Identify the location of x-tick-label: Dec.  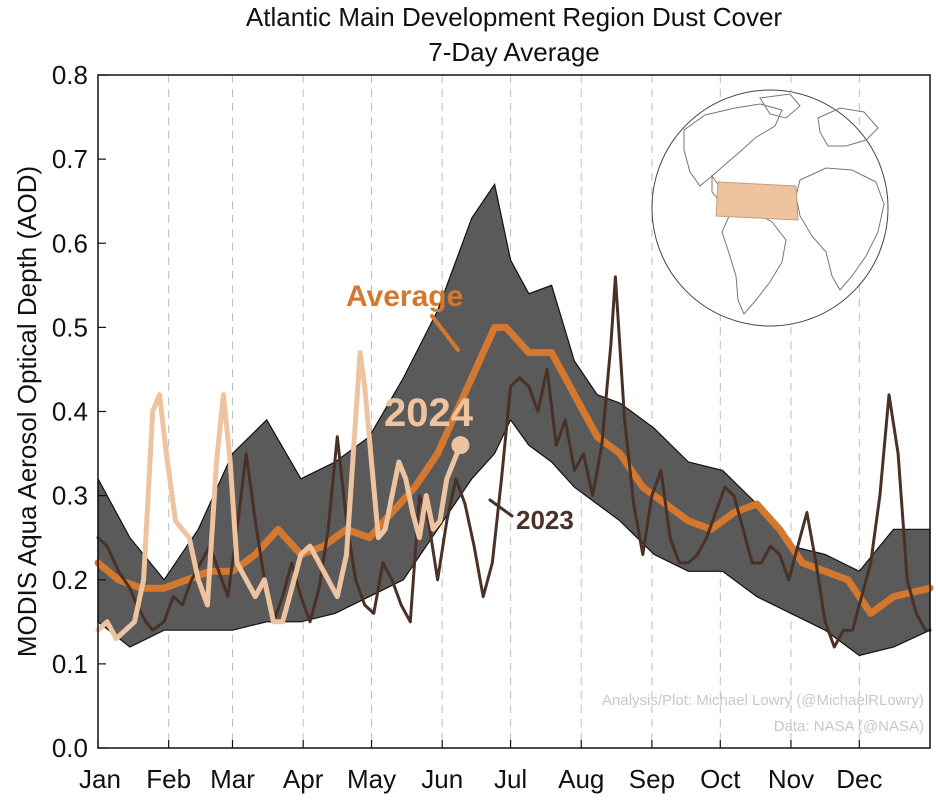
(859, 779).